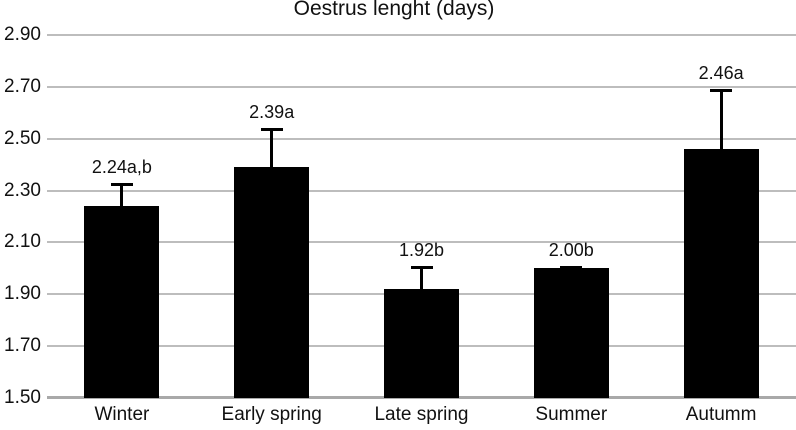 The image size is (796, 430). Describe the element at coordinates (571, 249) in the screenshot. I see `bar-value-label: 2.00b` at that location.